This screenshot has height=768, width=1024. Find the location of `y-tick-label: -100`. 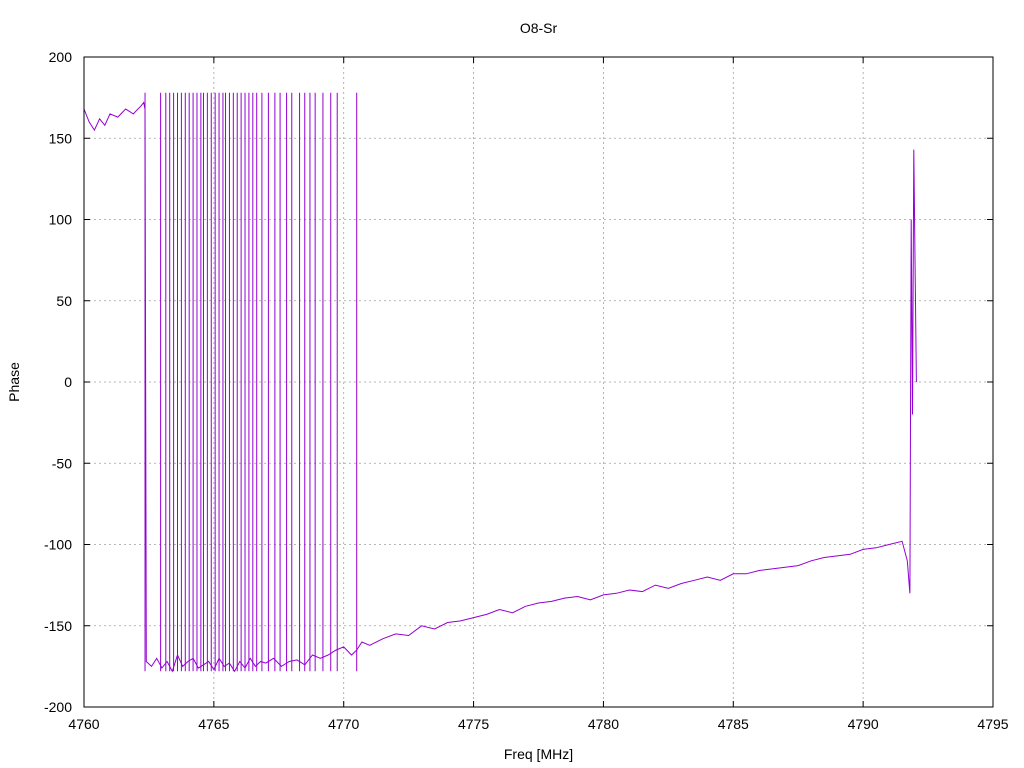

y-tick-label: -100 is located at coordinates (58, 545).